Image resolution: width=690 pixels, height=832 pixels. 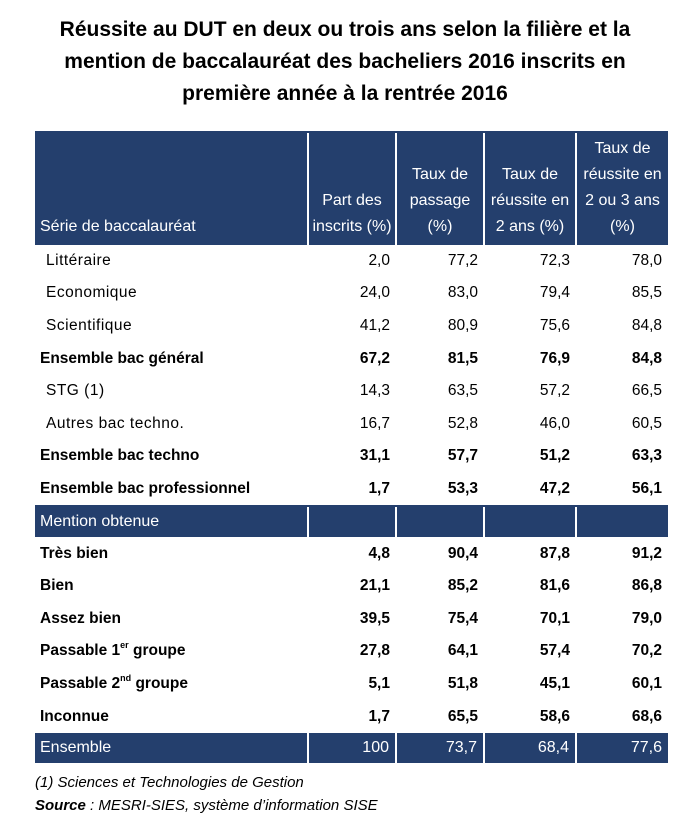 I want to click on section-header-row: Mention obtenue, so click(x=351, y=521).